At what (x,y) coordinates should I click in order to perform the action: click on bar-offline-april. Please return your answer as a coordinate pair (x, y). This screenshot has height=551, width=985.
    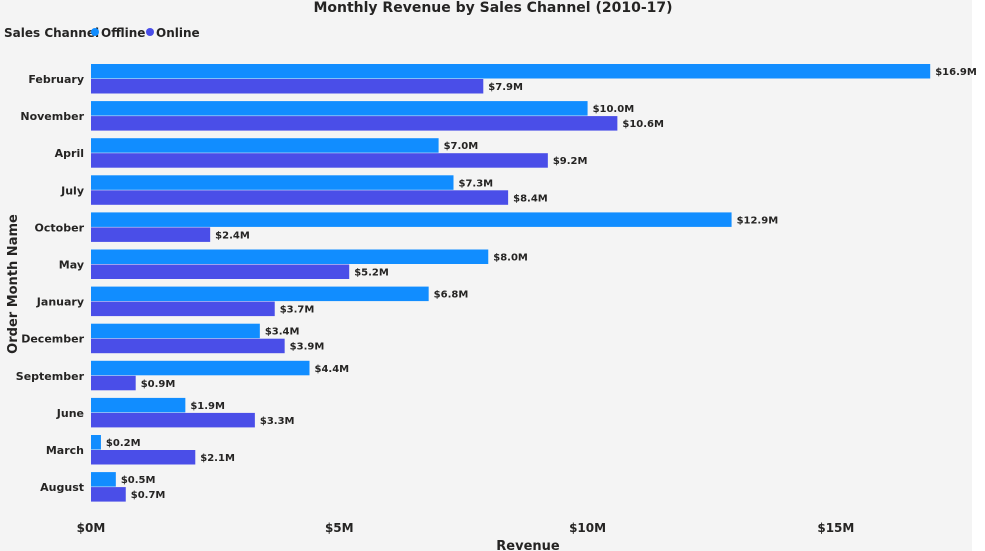
    Looking at the image, I should click on (265, 145).